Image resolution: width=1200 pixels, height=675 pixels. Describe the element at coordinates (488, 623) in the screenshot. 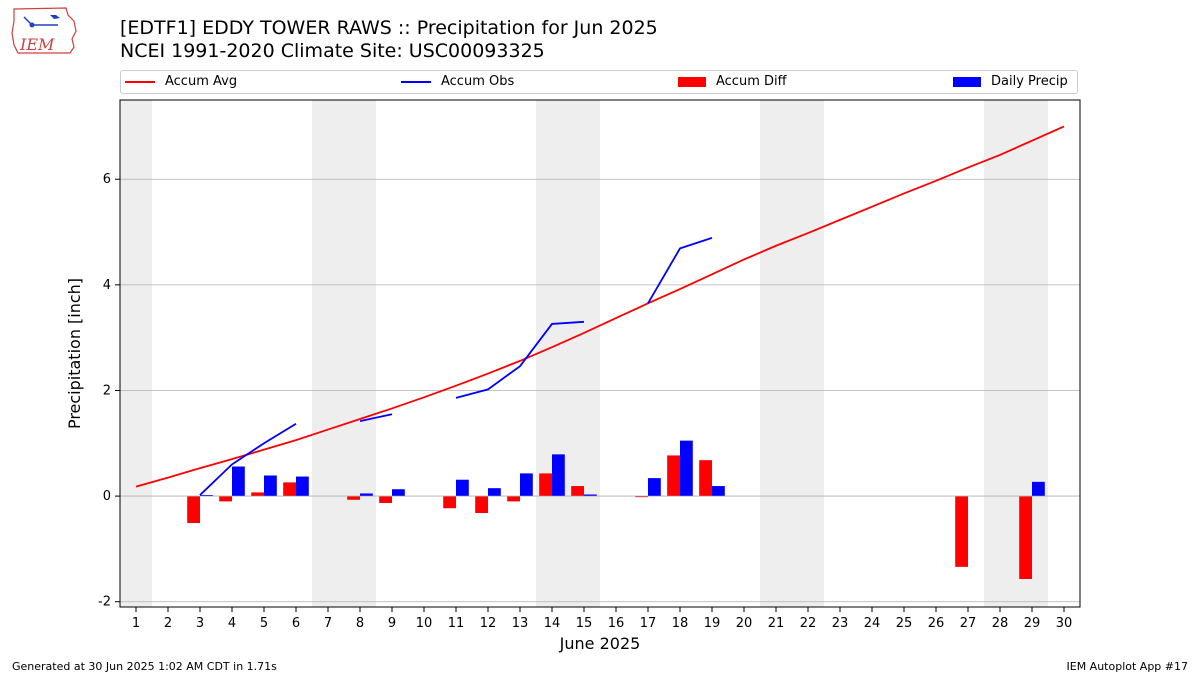

I see `x-tick-label: 12` at that location.